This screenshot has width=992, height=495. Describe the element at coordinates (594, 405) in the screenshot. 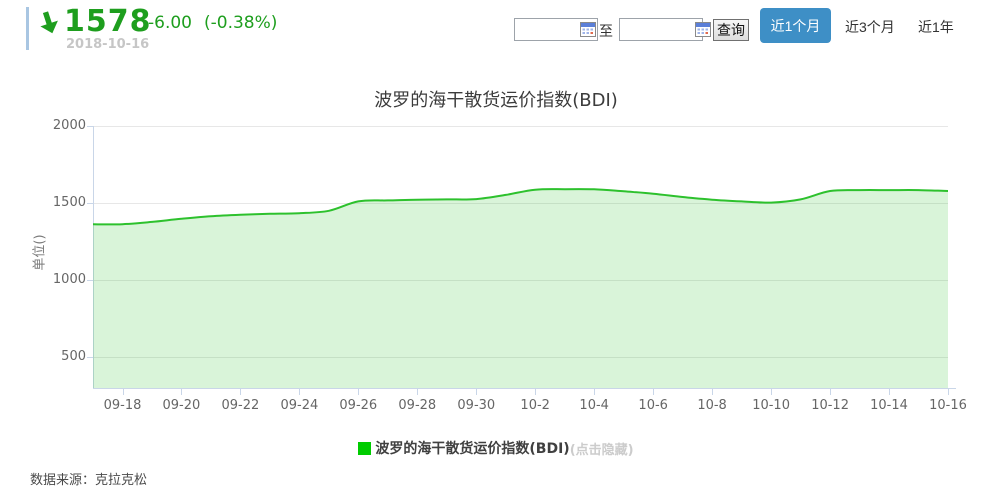

I see `x-tick-label: 10-4` at that location.